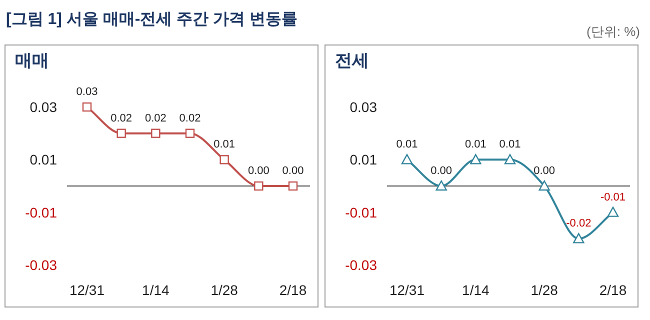 This screenshot has height=320, width=650. What do you see at coordinates (32, 60) in the screenshot?
I see `chart-title: 매매` at bounding box center [32, 60].